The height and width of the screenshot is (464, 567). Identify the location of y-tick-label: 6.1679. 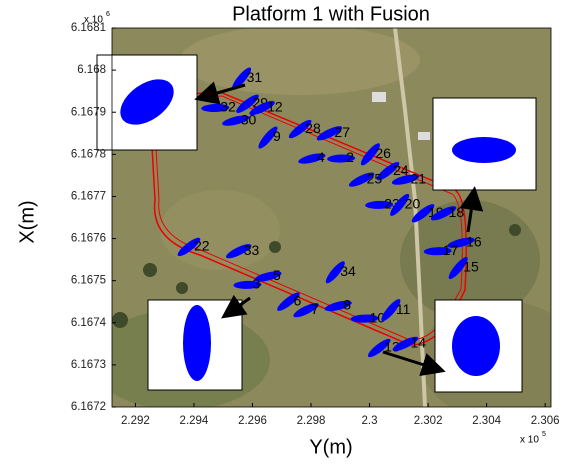
(88, 112).